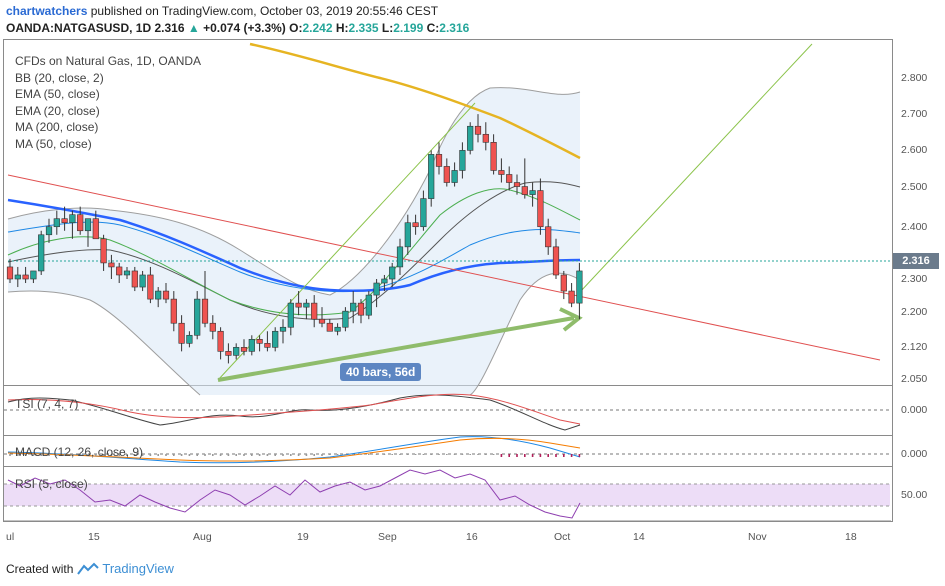  I want to click on study-main: CFDs on Natural Gas, 1D, OANDA, so click(108, 61).